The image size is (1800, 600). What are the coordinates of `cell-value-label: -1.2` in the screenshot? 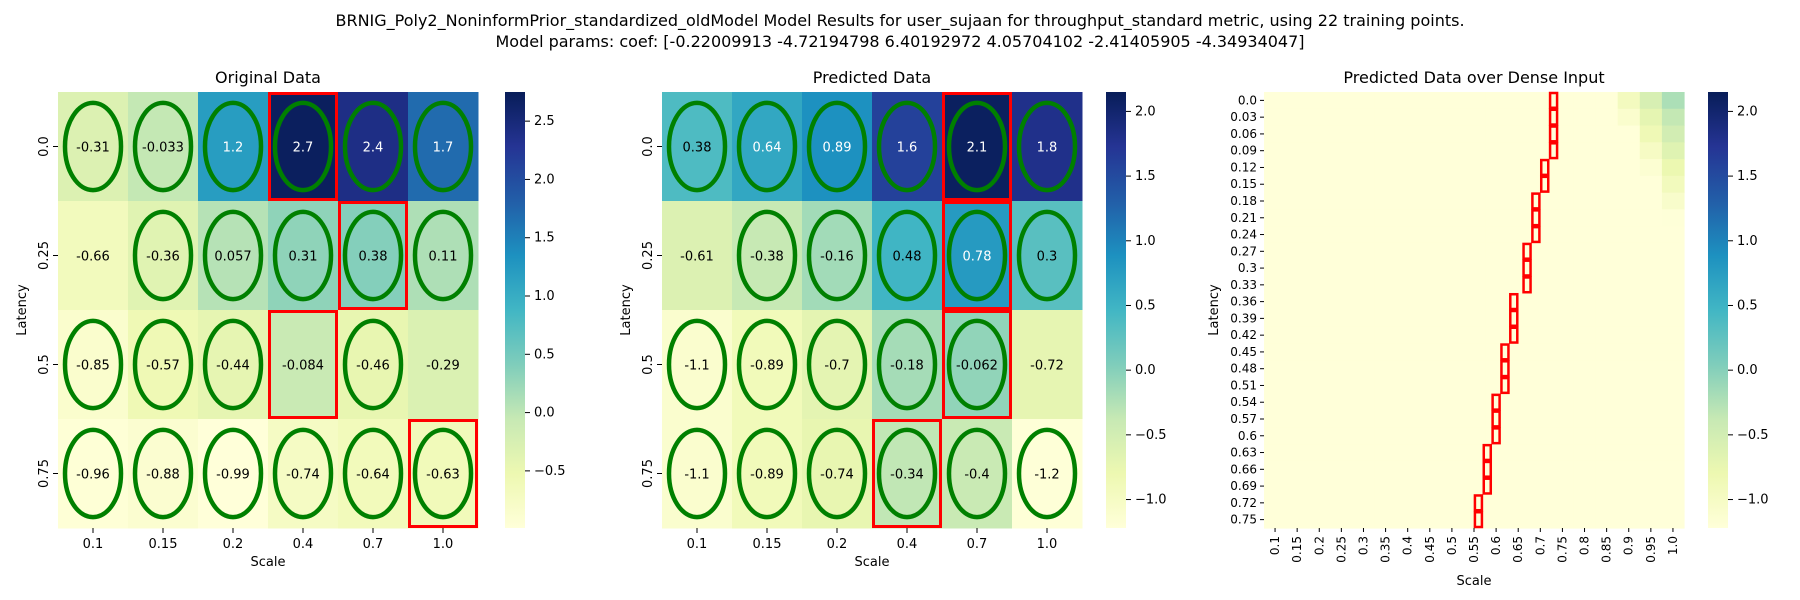 It's located at (1046, 475).